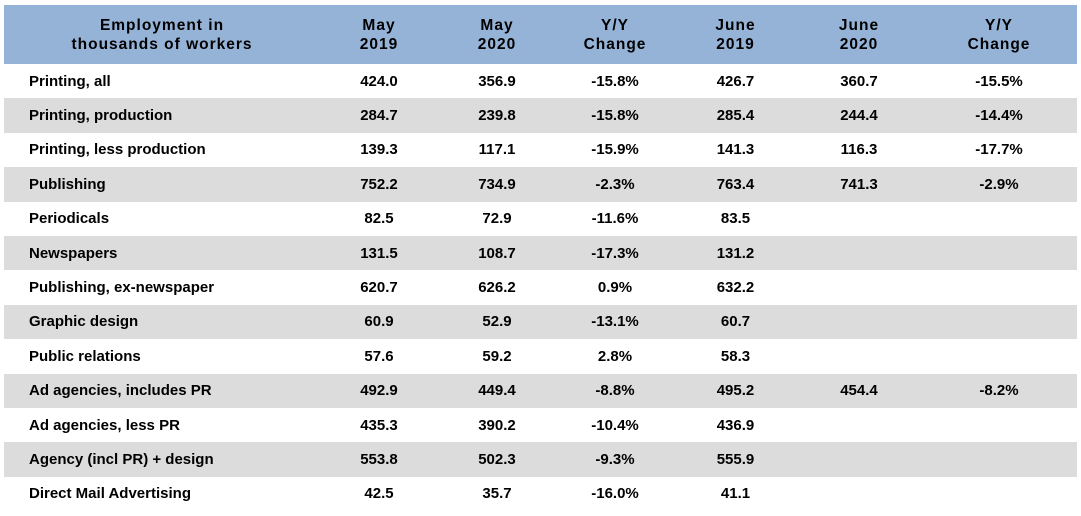  I want to click on table-cell: 59.2, so click(497, 356).